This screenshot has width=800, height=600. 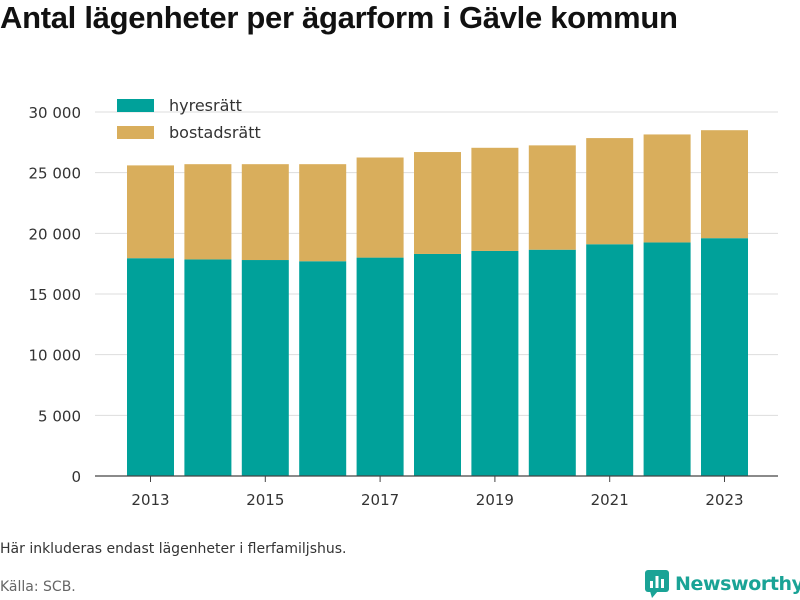 I want to click on source-text: Källa: SCB., so click(x=38, y=587).